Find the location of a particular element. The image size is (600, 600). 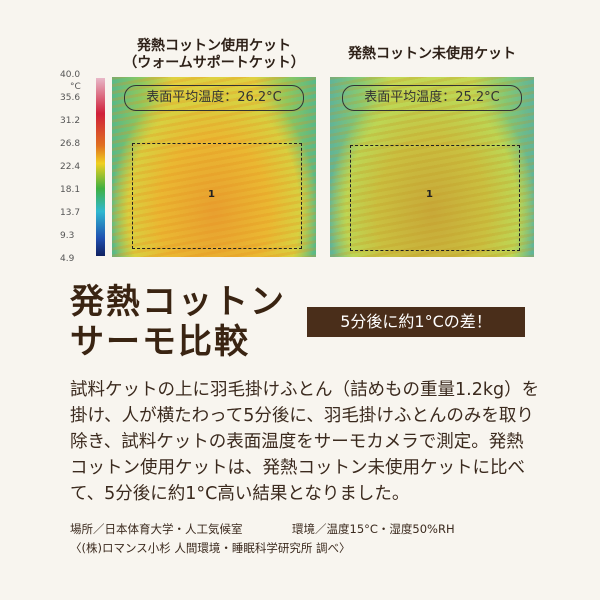

caption-line: （ウォームサポートケット） is located at coordinates (214, 63).